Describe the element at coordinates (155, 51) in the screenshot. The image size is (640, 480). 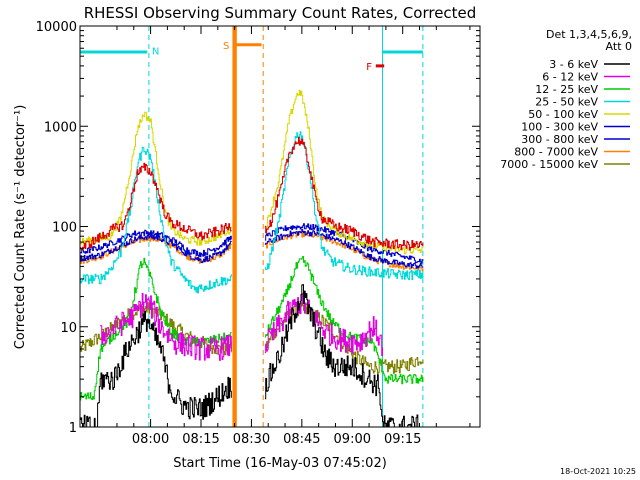
I see `annotation-label: N` at that location.